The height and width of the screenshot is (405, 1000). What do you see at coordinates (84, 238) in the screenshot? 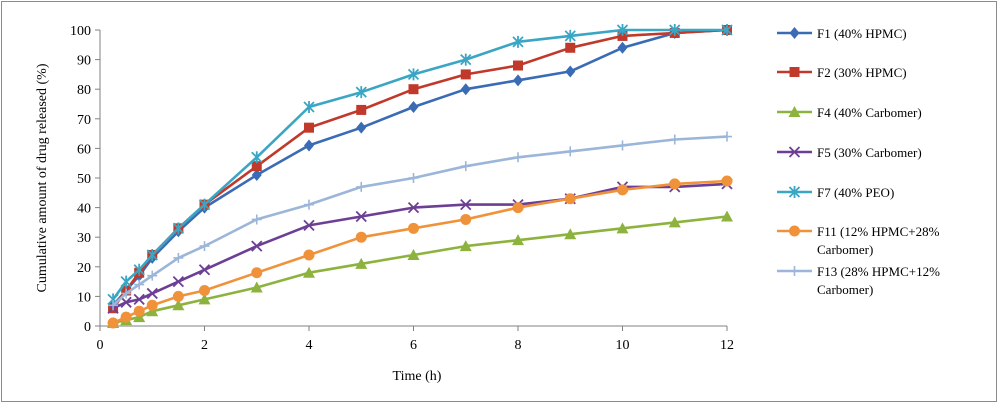
I see `y-tick-label: 30` at bounding box center [84, 238].